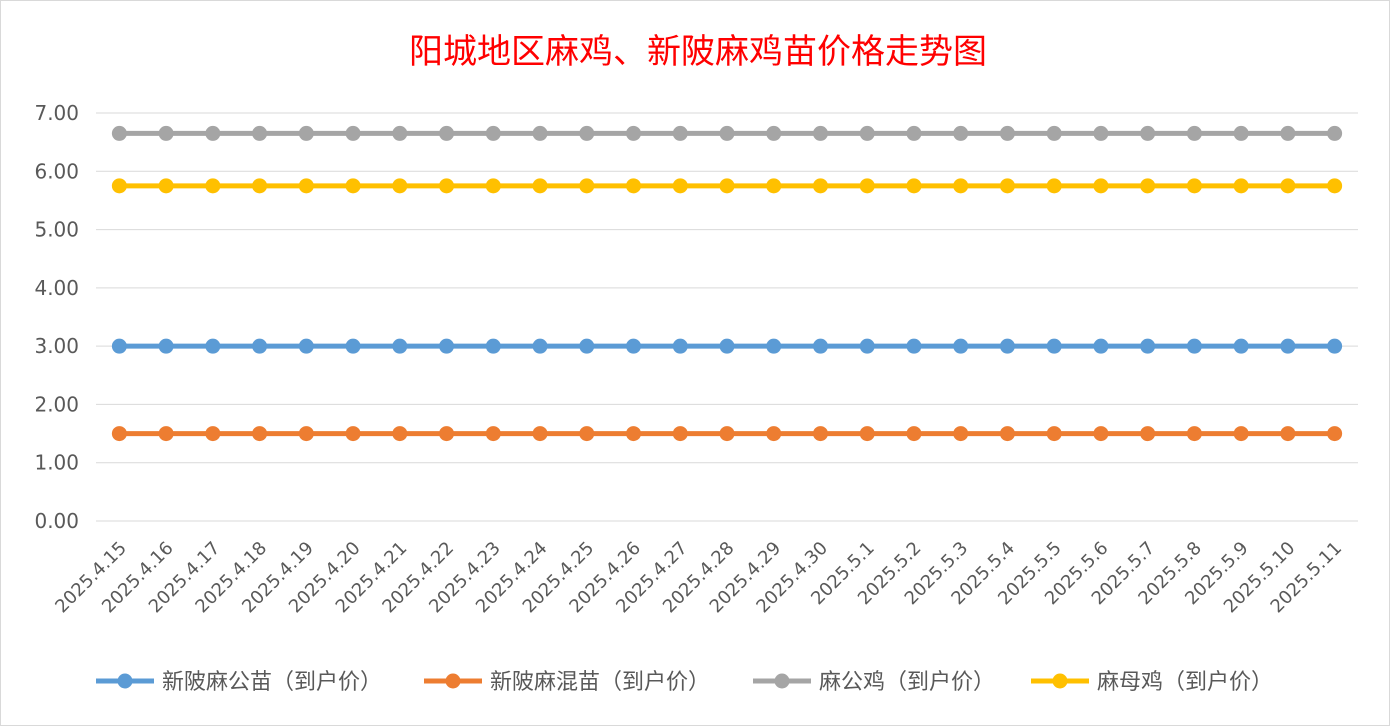 This screenshot has height=726, width=1390. What do you see at coordinates (56, 113) in the screenshot?
I see `y-tick-label: 7.00` at bounding box center [56, 113].